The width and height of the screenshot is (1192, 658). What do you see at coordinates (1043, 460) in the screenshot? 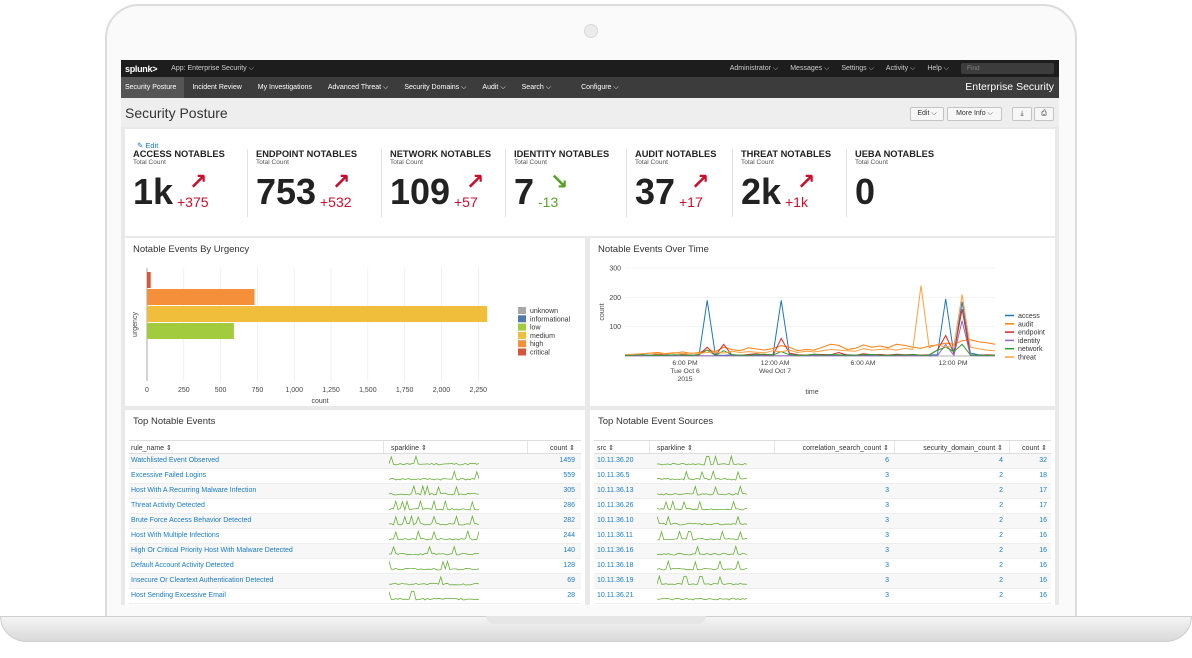
I see `count-value: 32` at bounding box center [1043, 460].